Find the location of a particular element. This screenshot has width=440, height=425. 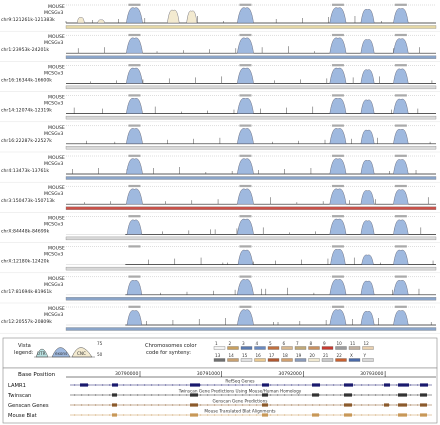

chr-row1-label: 4 is located at coordinates (257, 343).